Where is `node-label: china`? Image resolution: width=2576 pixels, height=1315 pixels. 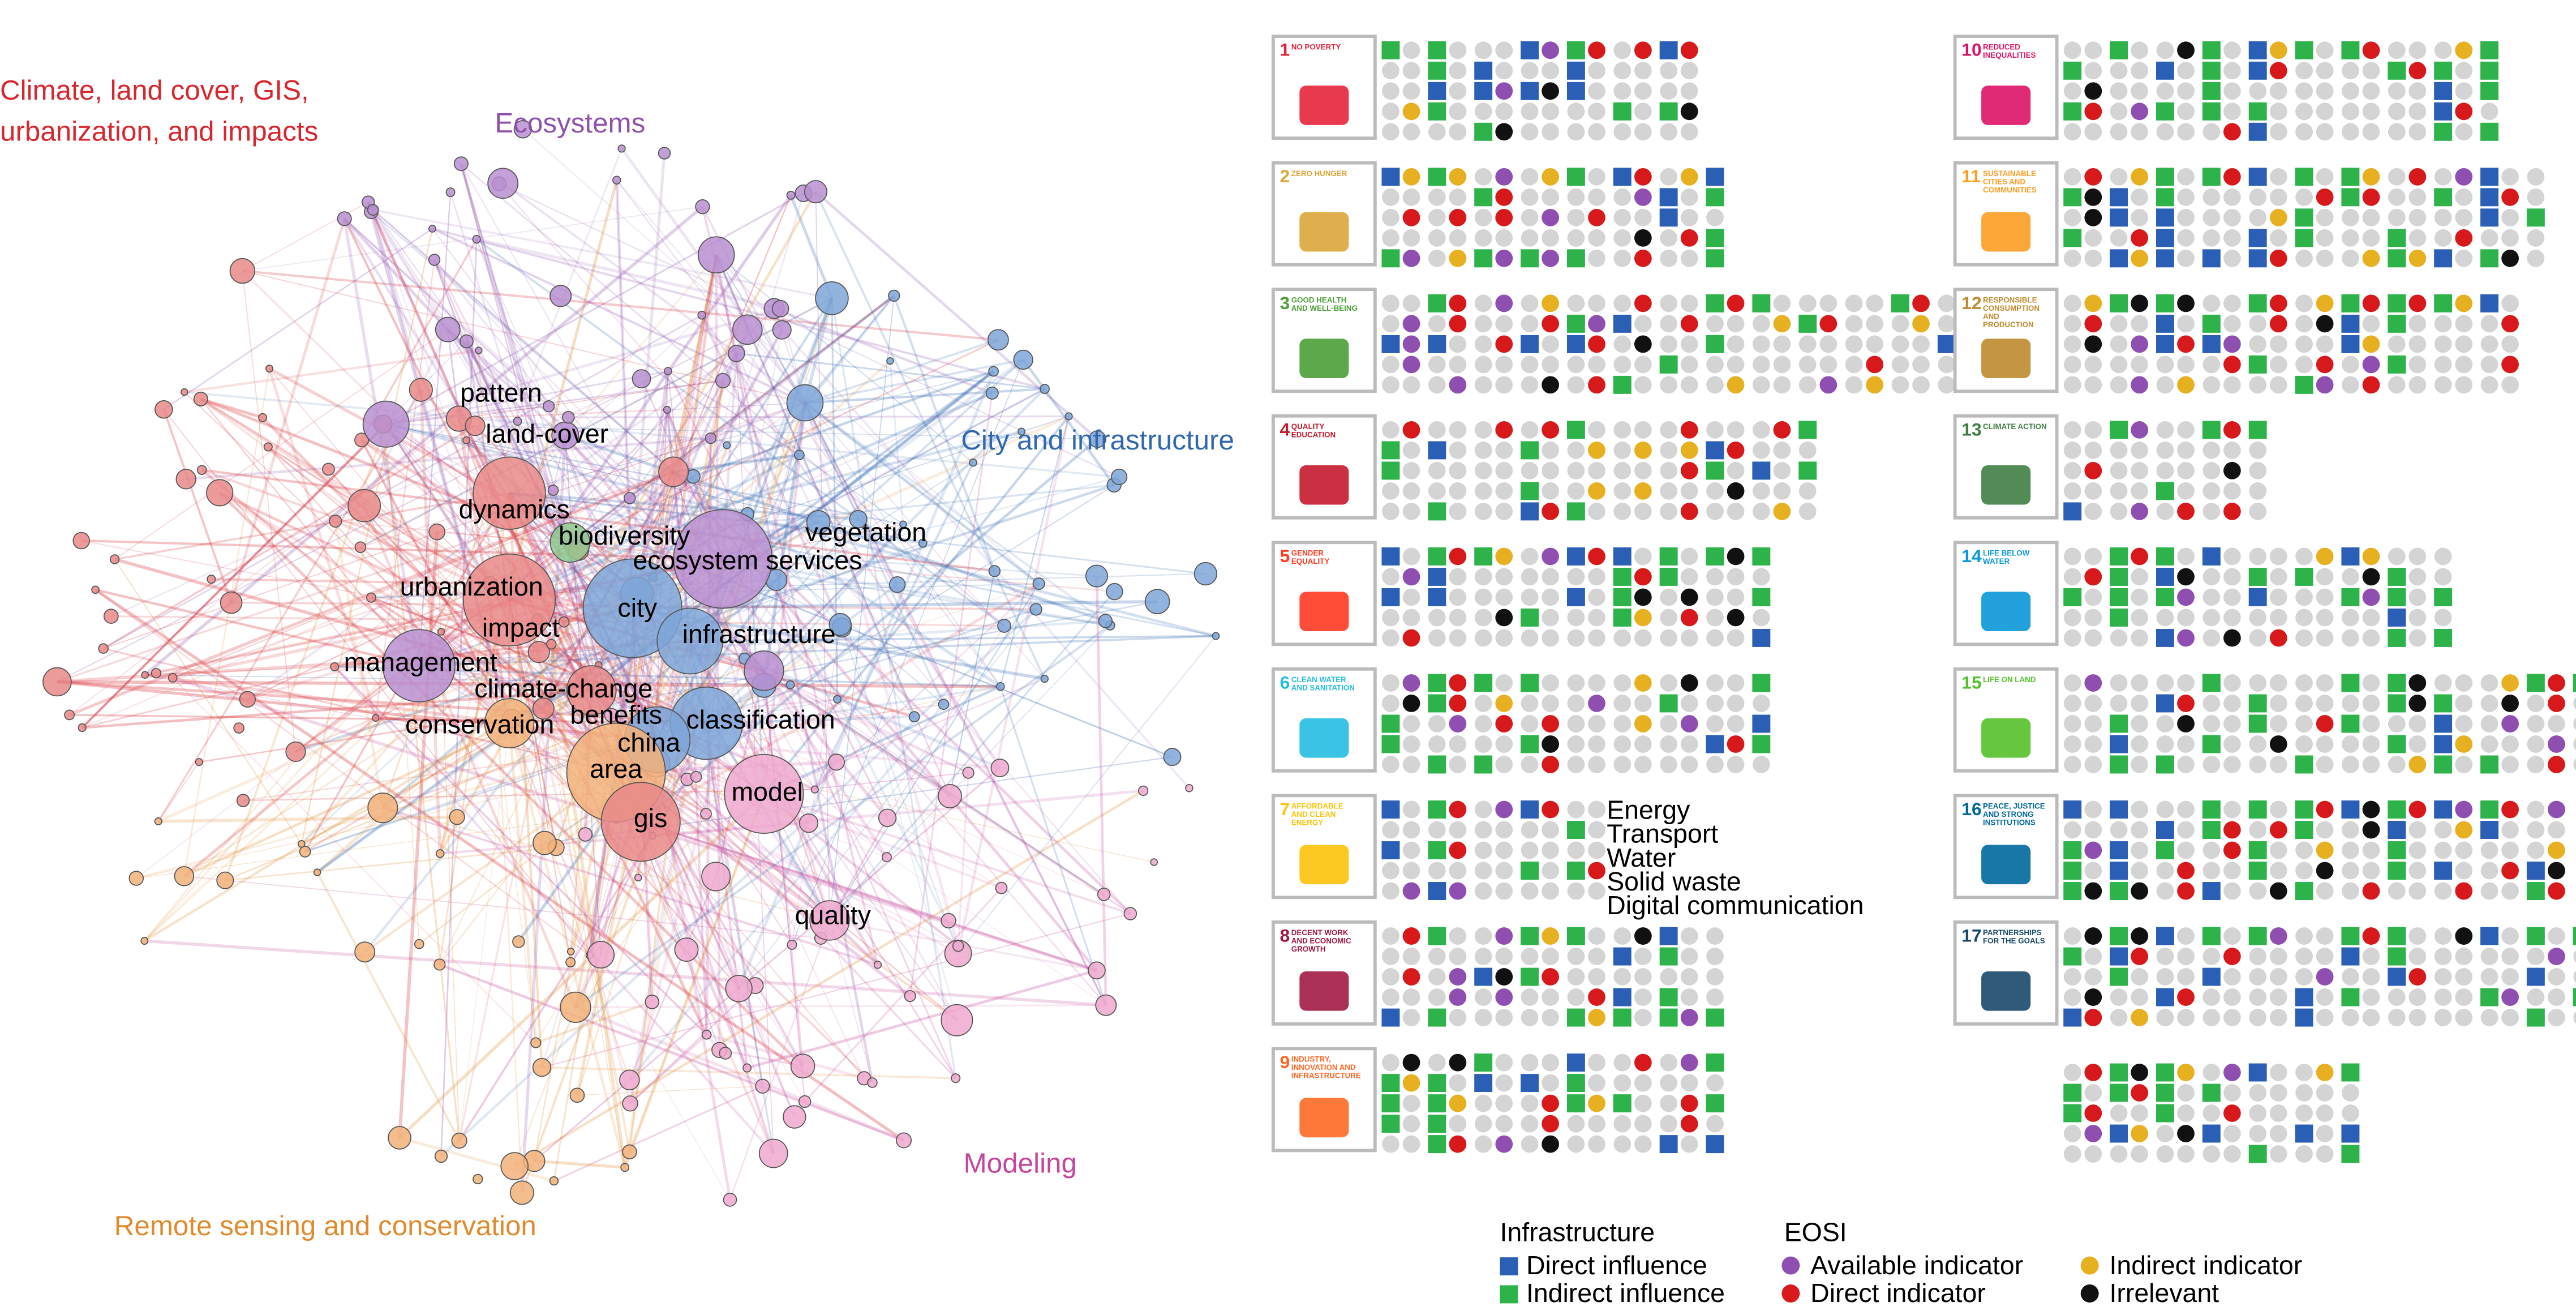
node-label: china is located at coordinates (648, 742).